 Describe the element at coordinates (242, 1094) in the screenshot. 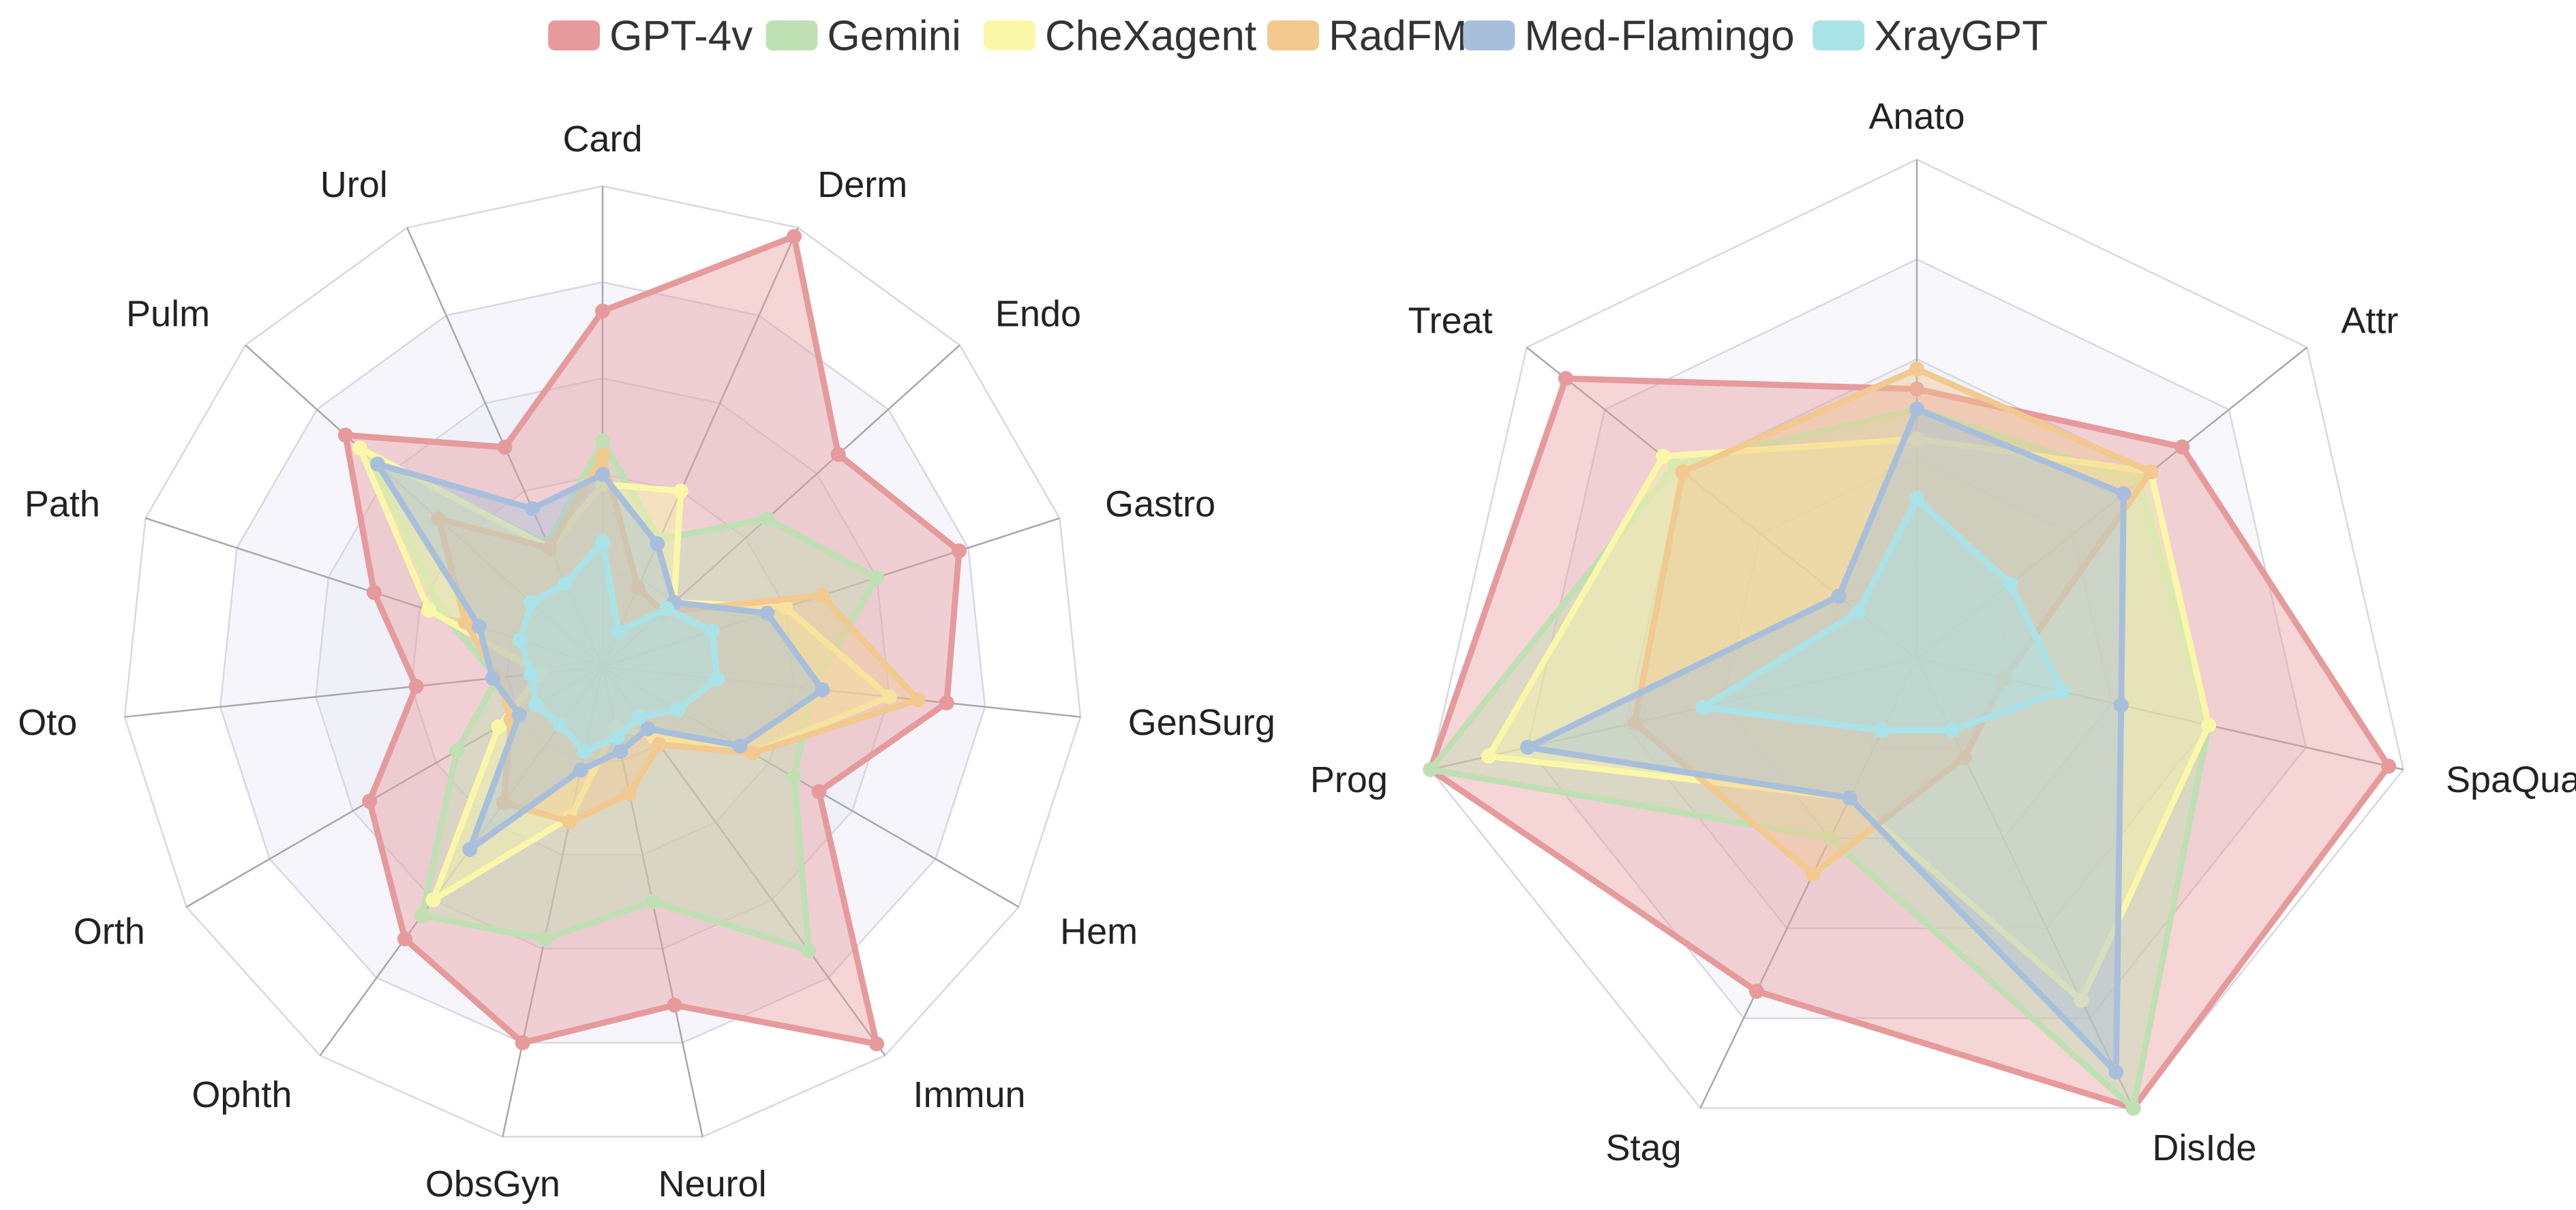

I see `axis-label-ophth: Ophth` at that location.